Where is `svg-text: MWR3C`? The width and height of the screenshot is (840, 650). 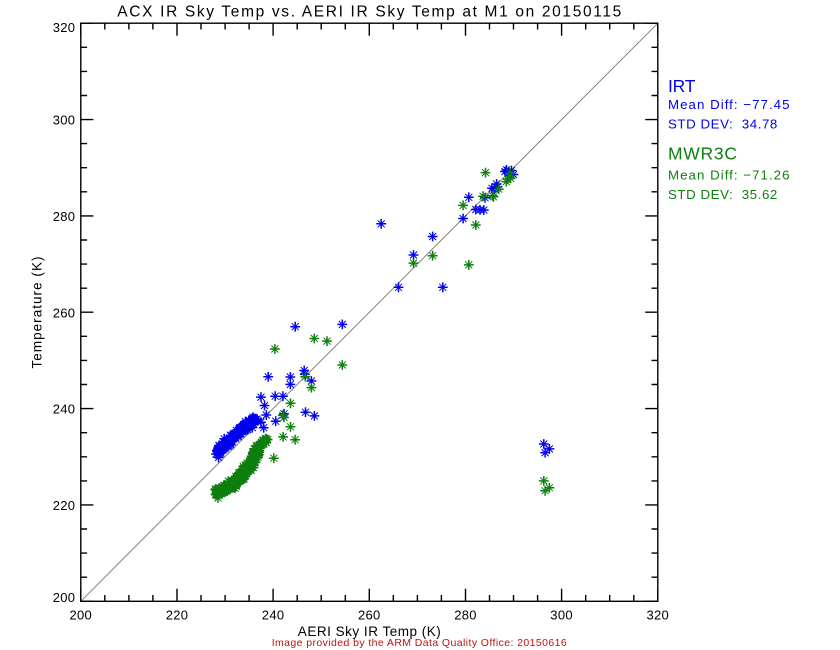 svg-text: MWR3C is located at coordinates (702, 154).